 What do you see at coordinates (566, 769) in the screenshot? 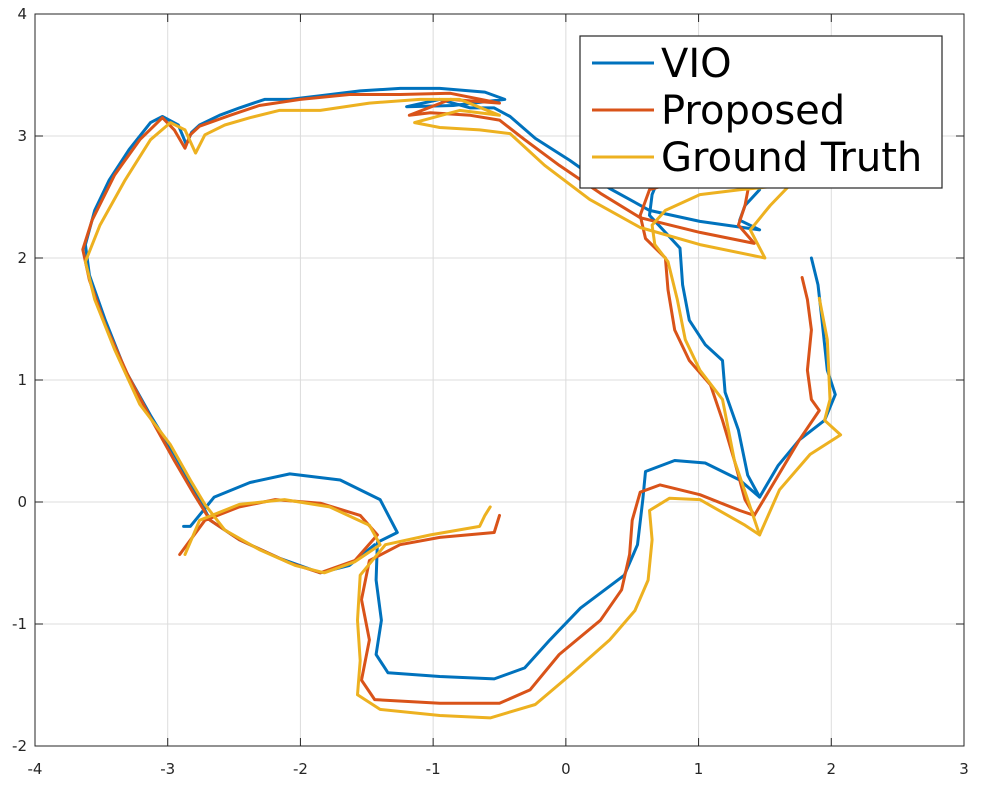
I see `x-tick-label: 0` at bounding box center [566, 769].